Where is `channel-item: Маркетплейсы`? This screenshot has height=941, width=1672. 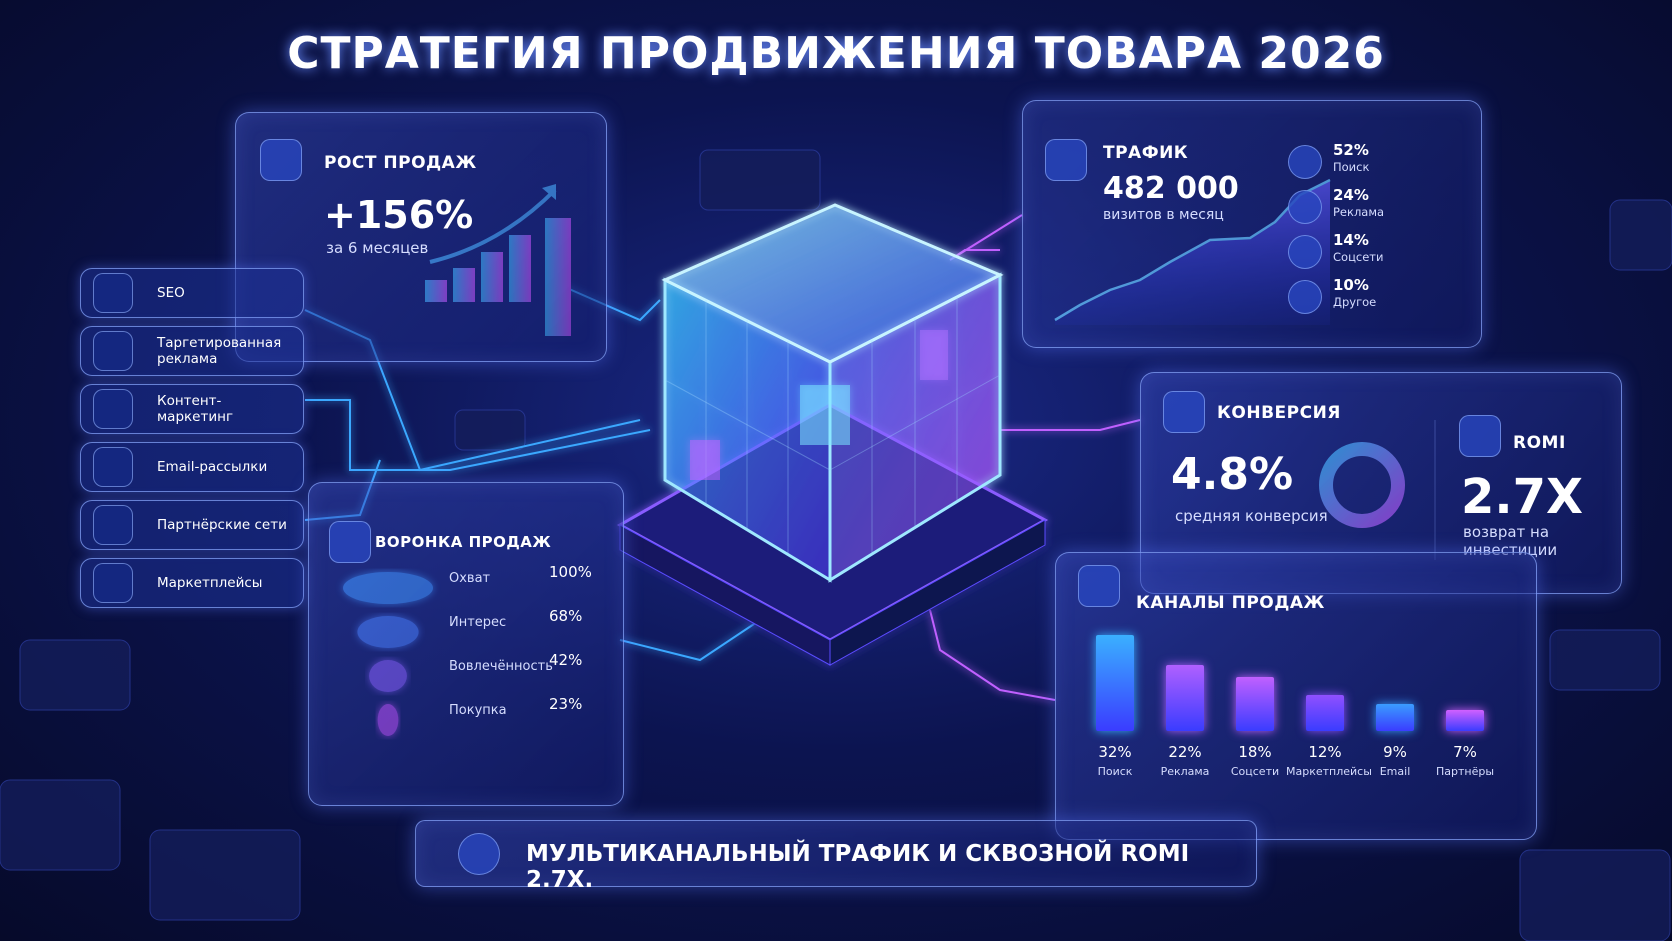
channel-item: Маркетплейсы is located at coordinates (192, 583).